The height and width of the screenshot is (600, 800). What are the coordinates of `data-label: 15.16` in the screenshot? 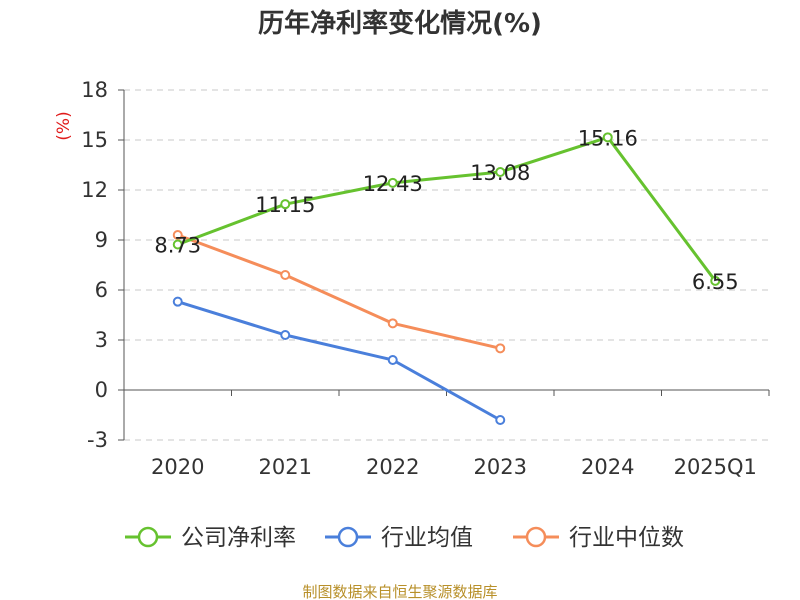 It's located at (608, 138).